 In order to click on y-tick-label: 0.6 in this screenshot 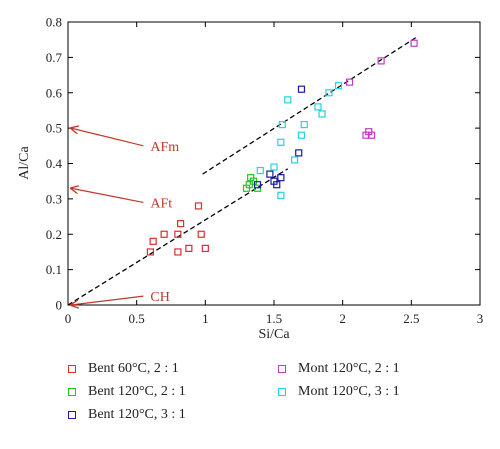, I will do `click(54, 92)`.